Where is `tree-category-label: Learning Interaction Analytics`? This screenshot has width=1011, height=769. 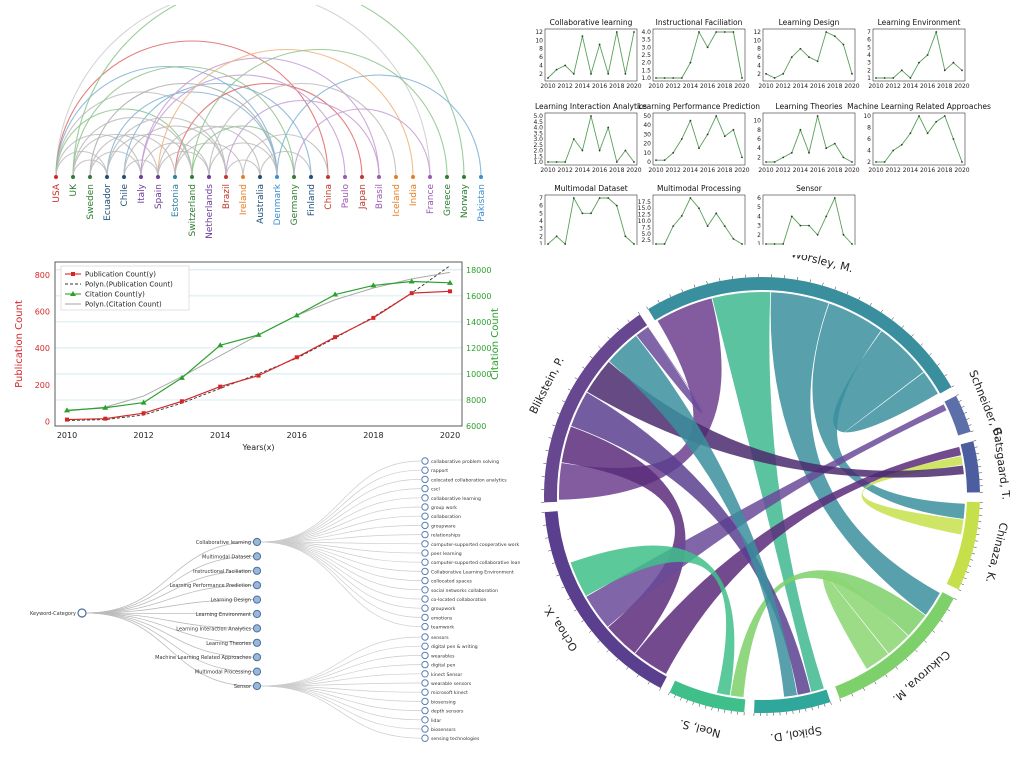 tree-category-label: Learning Interaction Analytics is located at coordinates (213, 629).